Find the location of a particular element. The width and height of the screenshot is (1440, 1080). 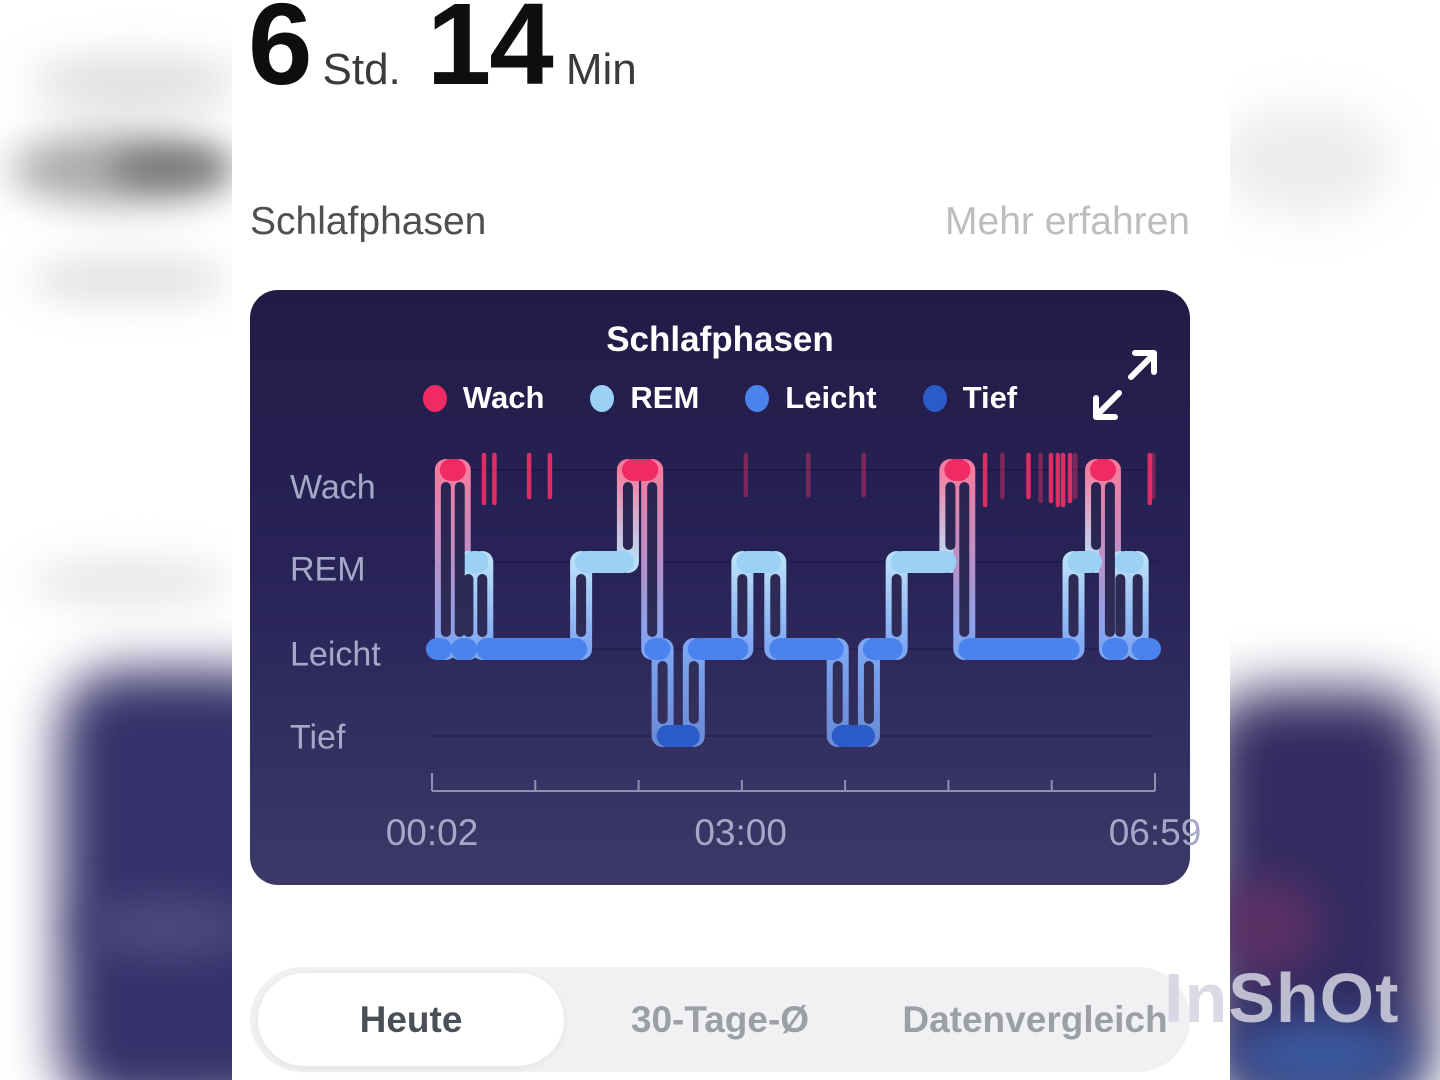

tab-selected: Heute is located at coordinates (411, 1019).